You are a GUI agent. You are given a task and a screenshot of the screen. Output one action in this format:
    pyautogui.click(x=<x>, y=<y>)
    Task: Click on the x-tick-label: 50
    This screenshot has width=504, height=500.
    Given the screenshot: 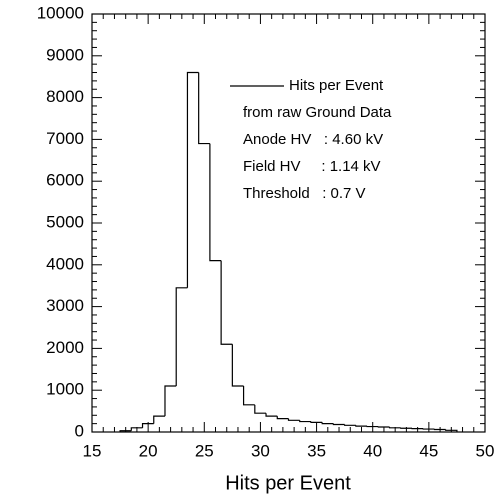 What is the action you would take?
    pyautogui.click(x=485, y=450)
    